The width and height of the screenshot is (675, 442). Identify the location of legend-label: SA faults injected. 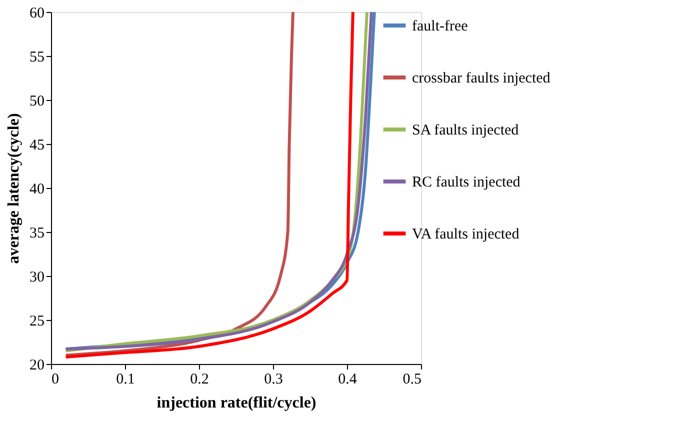
(466, 130).